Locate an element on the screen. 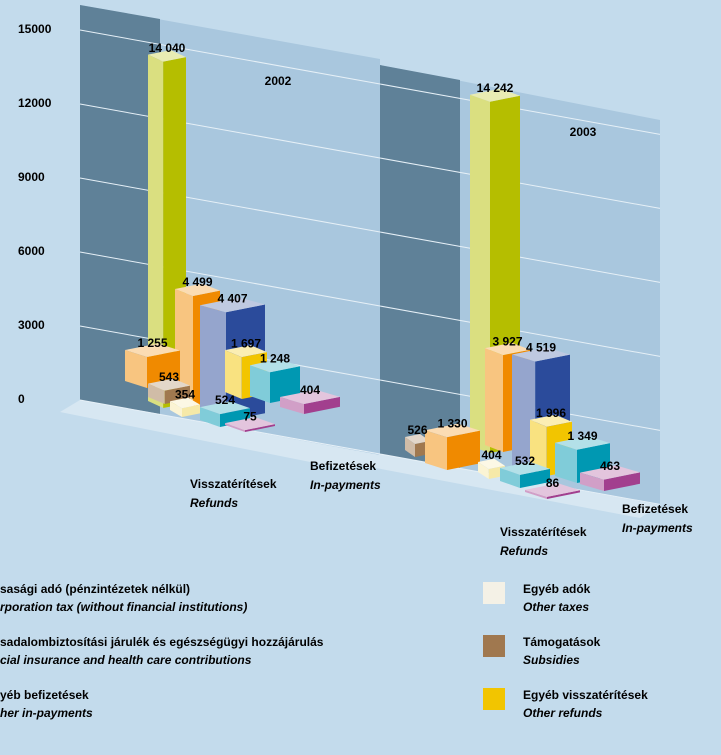  y-tick-label: 3000 is located at coordinates (31, 325).